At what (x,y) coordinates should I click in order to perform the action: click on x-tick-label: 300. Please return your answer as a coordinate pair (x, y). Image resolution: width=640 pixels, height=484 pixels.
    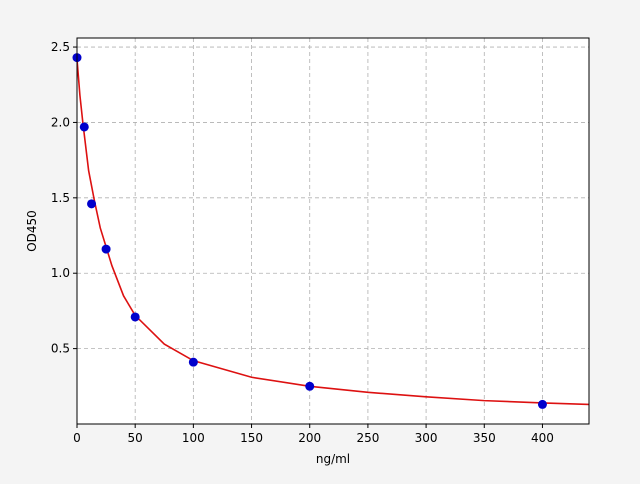
    Looking at the image, I should click on (426, 438).